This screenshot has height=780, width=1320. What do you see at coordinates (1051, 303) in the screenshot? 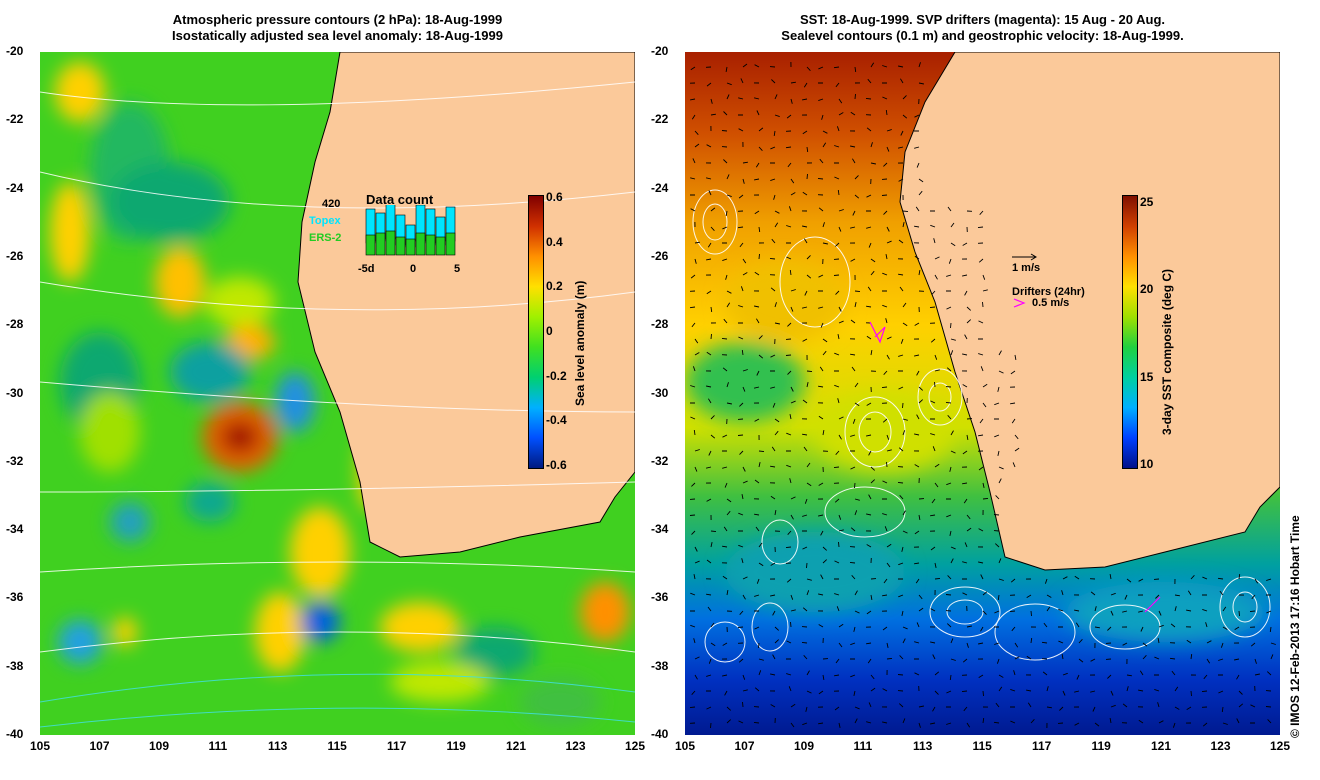
I see `drifter-legend-value: 0.5 m/s` at bounding box center [1051, 303].